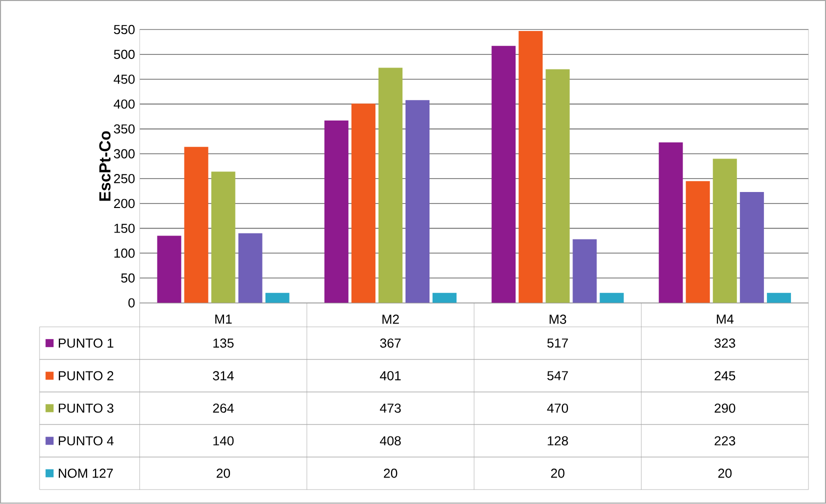 The image size is (826, 504). I want to click on y-tick-label: 350, so click(124, 129).